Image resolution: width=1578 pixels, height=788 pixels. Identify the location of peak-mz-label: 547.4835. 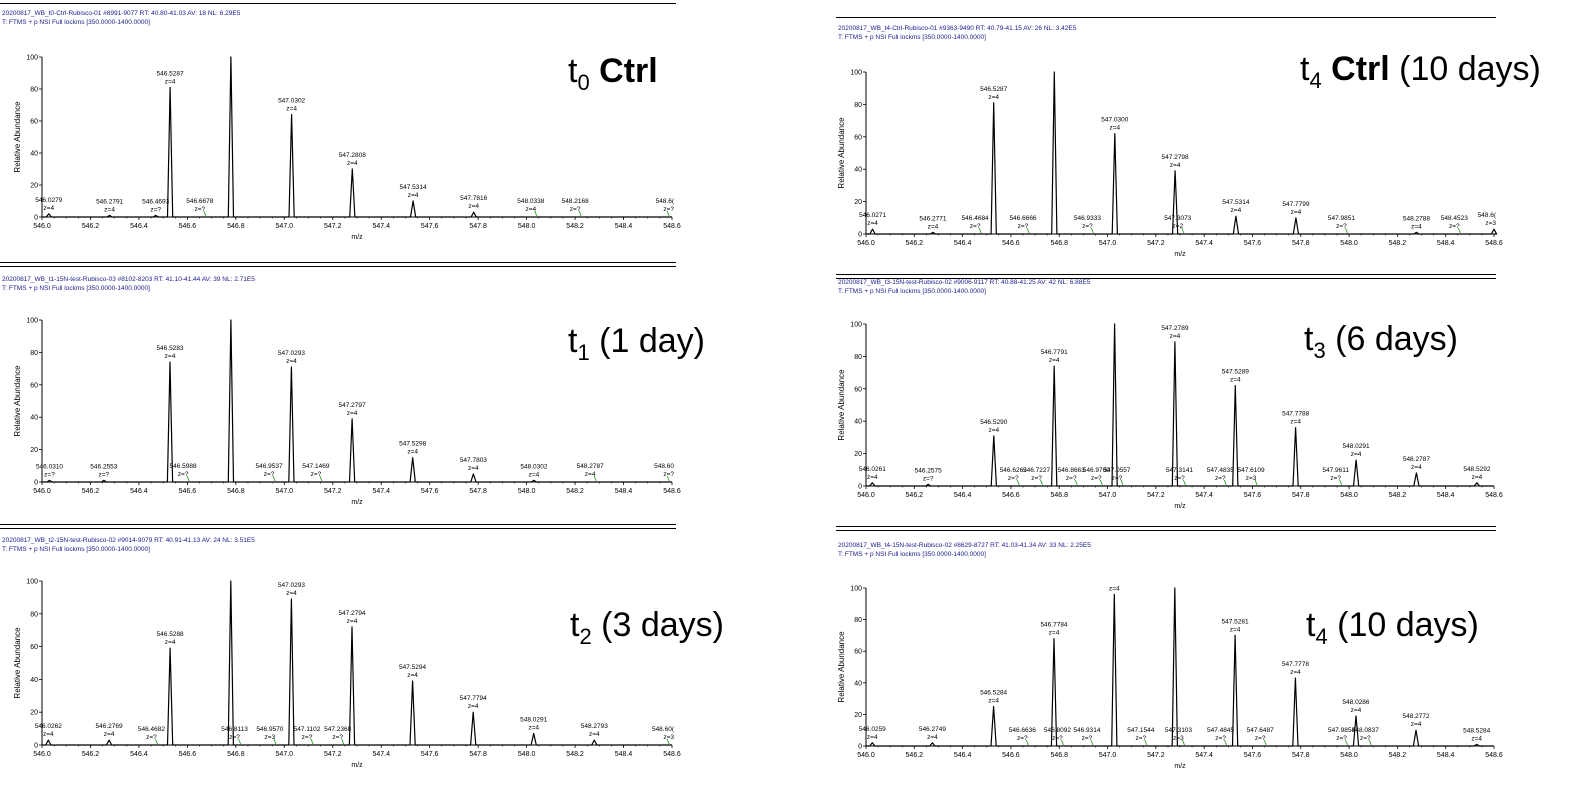
(1220, 470).